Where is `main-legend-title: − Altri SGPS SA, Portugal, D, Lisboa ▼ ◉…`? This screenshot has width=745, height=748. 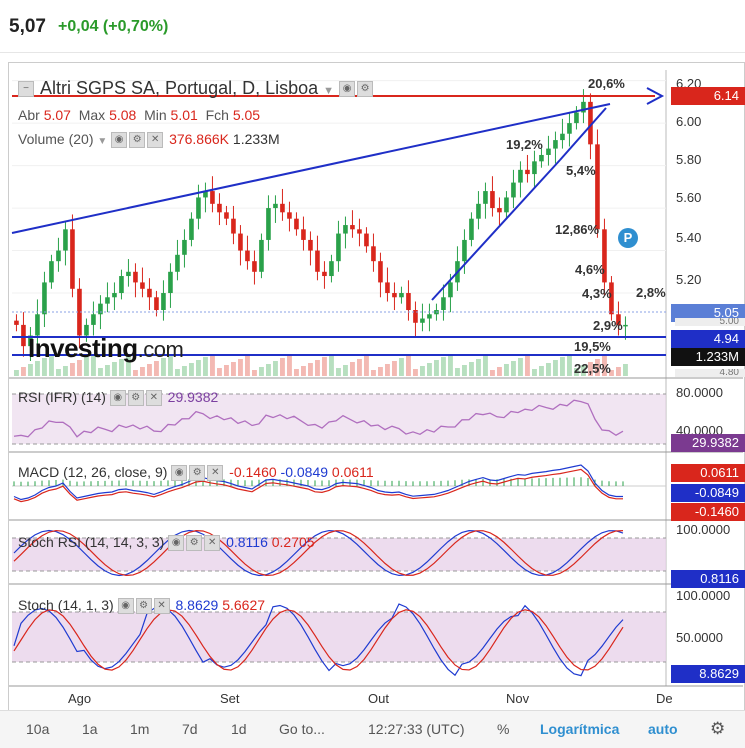 main-legend-title: − Altri SGPS SA, Portugal, D, Lisboa ▼ ◉… is located at coordinates (196, 88).